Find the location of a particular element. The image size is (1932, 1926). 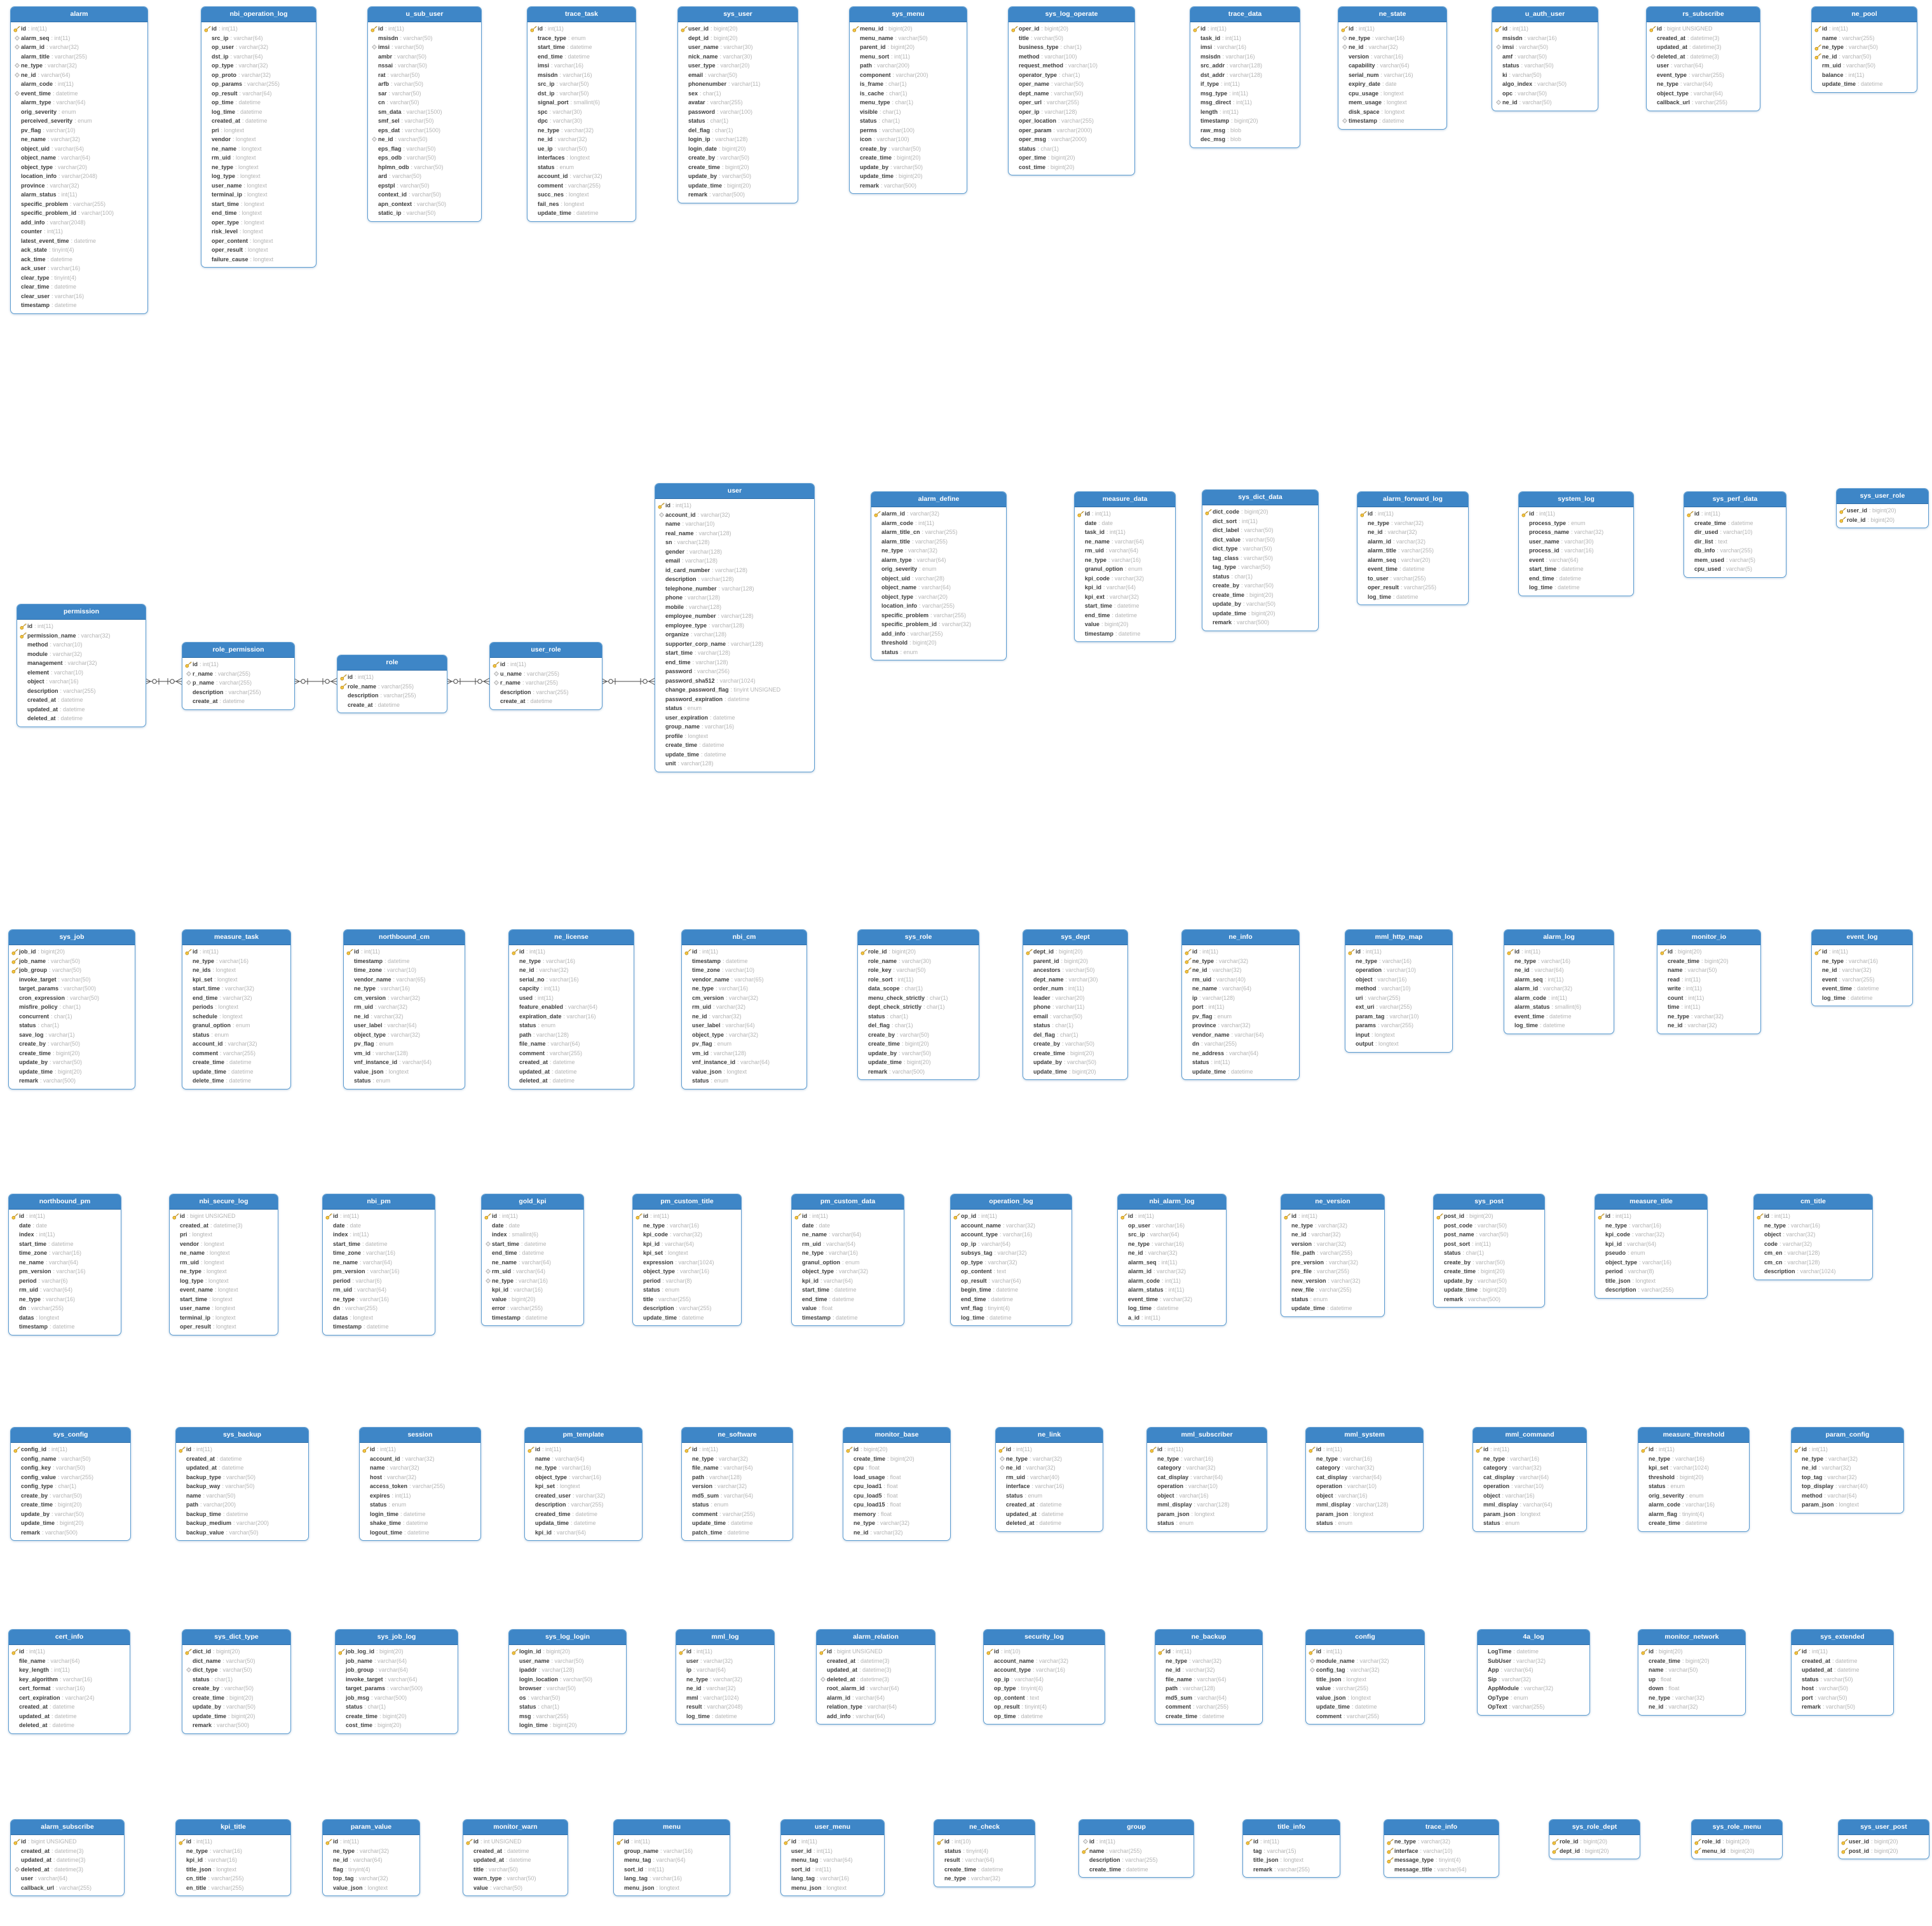

table-field-row: data_scope: char(1) is located at coordinates (918, 989).